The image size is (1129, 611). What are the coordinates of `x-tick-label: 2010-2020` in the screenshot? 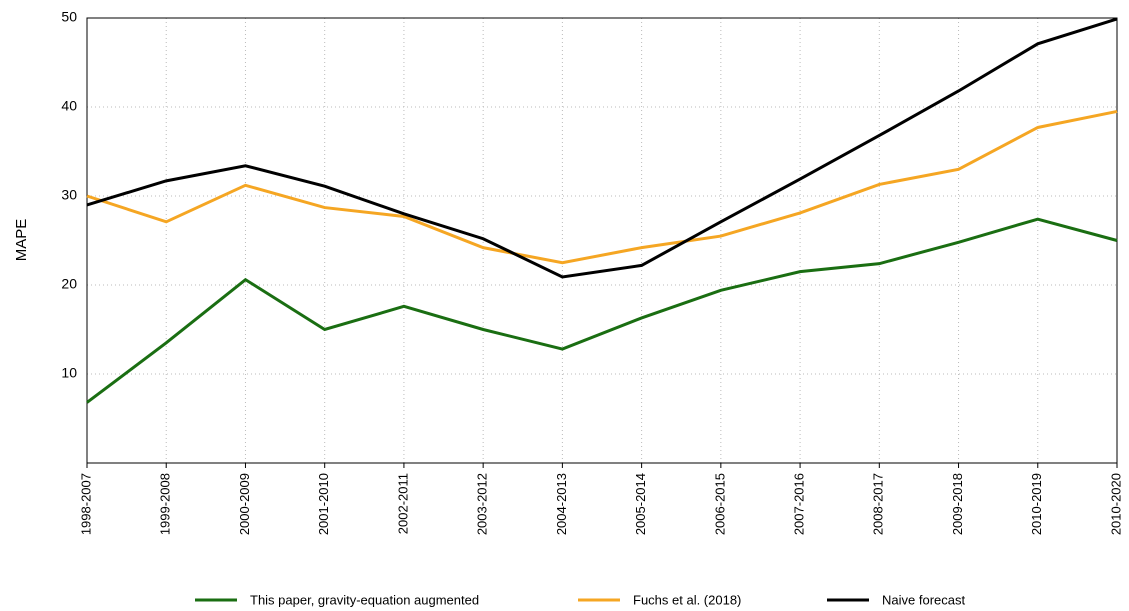 It's located at (1115, 504).